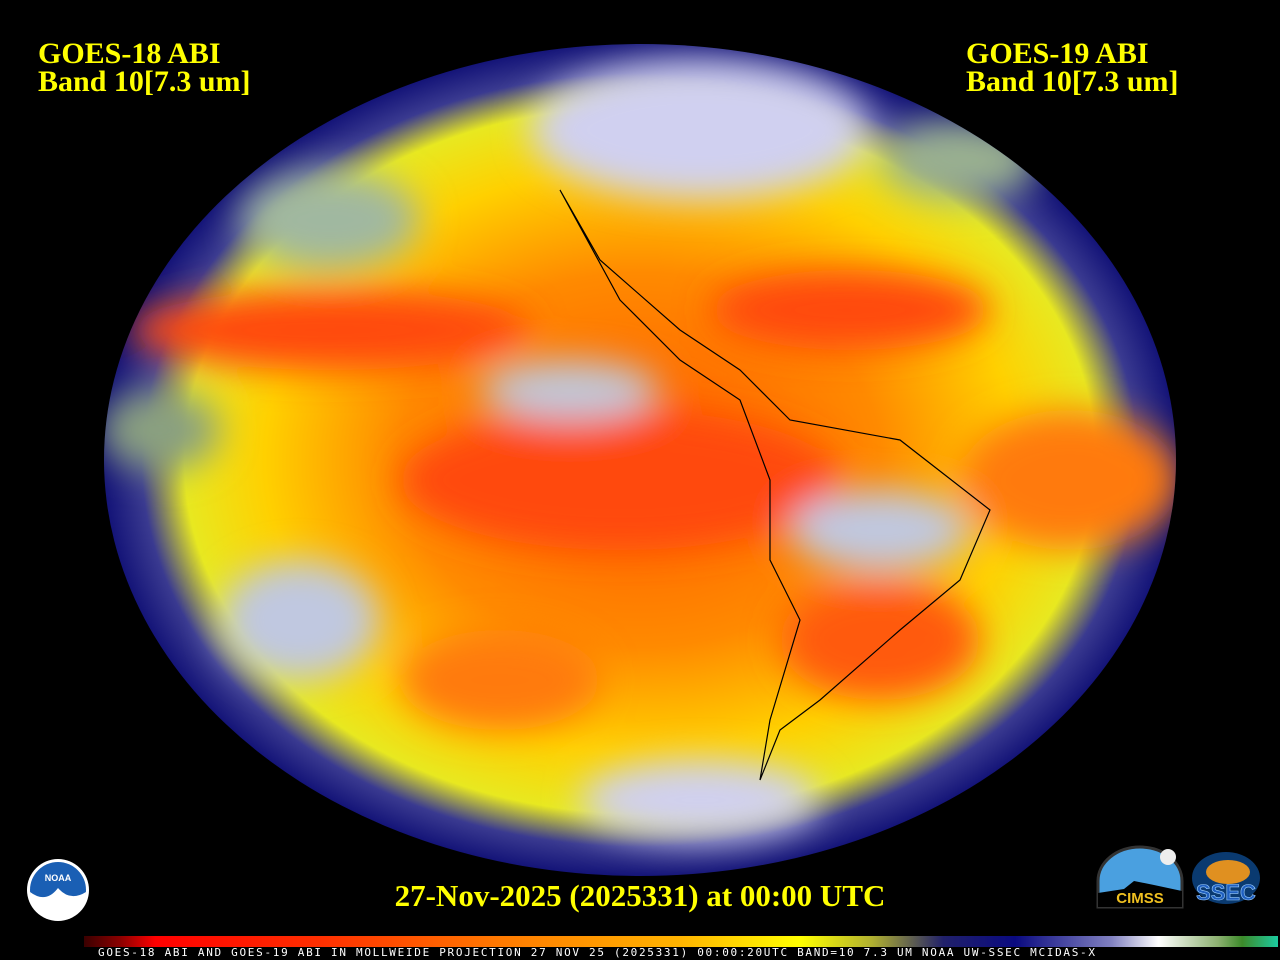 This screenshot has width=1280, height=960. Describe the element at coordinates (129, 53) in the screenshot. I see `left-satellite-name: GOES-18 ABI` at that location.